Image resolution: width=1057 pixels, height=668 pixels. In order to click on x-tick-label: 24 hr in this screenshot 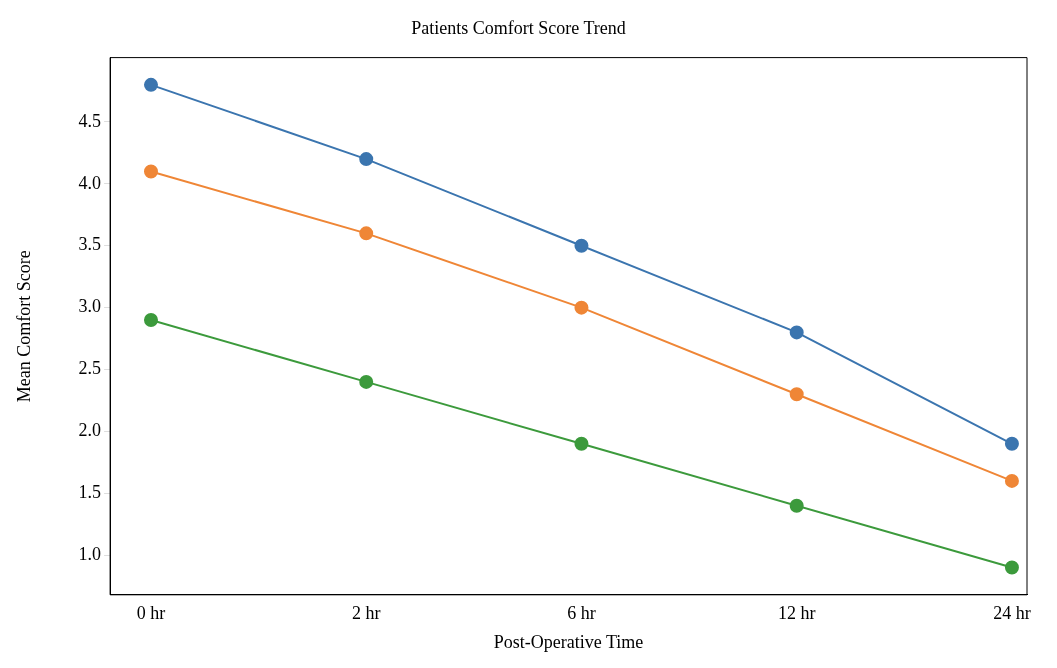, I will do `click(1012, 613)`.